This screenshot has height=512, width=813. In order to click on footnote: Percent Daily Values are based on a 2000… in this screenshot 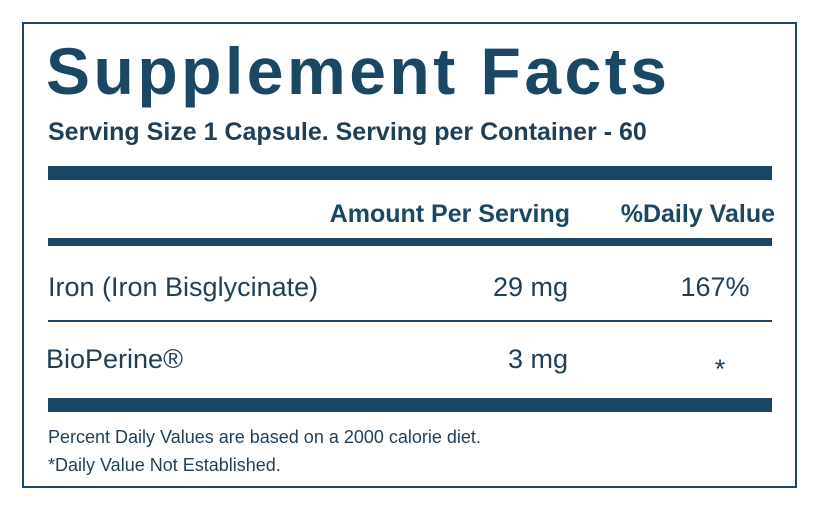, I will do `click(264, 437)`.